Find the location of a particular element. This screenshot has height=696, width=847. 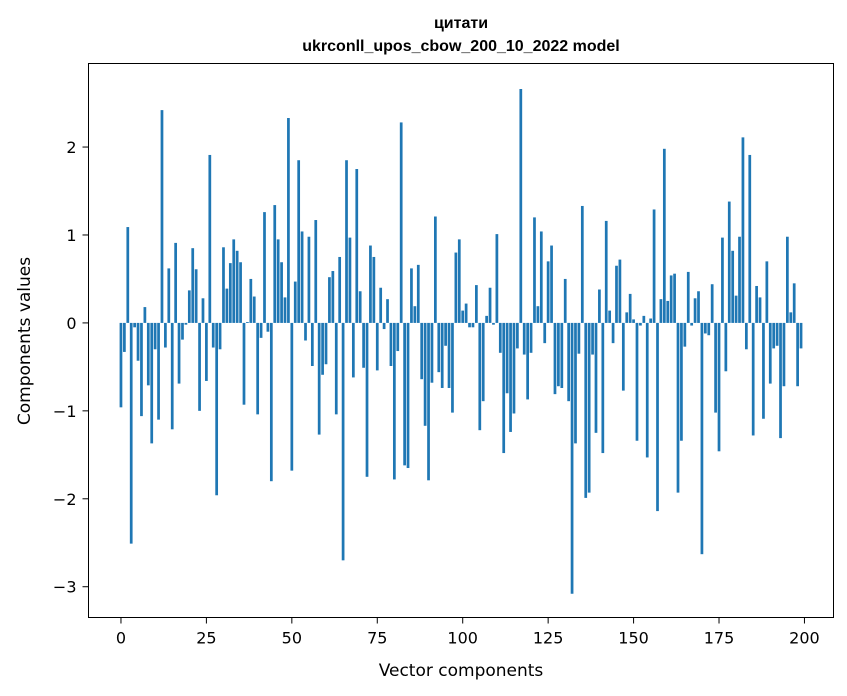

x-tick-label: 75 is located at coordinates (377, 638).